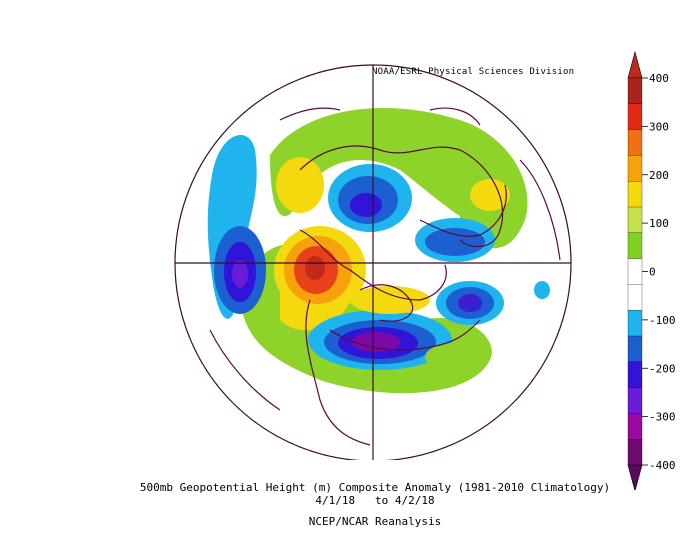 This screenshot has height=542, width=700. I want to click on colorbar-tick-label: 400, so click(659, 78).